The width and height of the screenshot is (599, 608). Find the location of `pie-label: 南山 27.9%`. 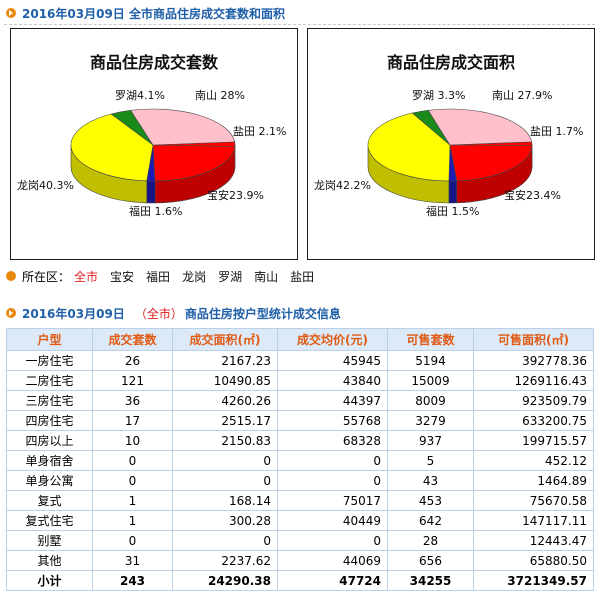

pie-label: 南山 27.9% is located at coordinates (522, 95).